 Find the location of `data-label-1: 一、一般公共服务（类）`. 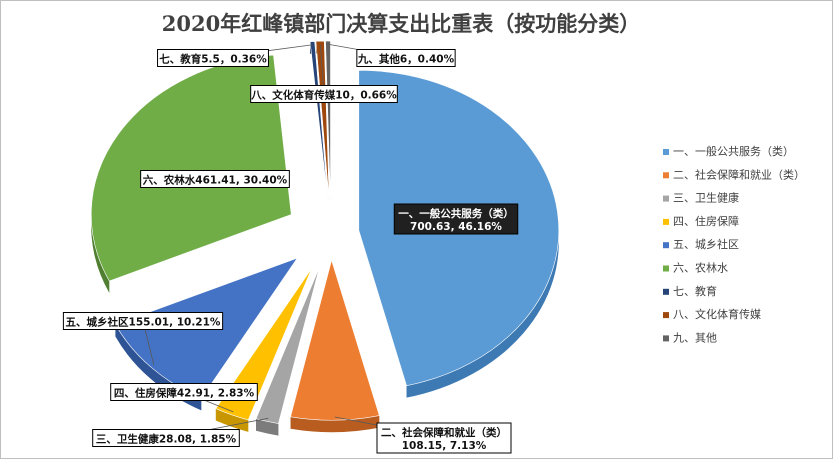

data-label-1: 一、一般公共服务（类） is located at coordinates (456, 213).